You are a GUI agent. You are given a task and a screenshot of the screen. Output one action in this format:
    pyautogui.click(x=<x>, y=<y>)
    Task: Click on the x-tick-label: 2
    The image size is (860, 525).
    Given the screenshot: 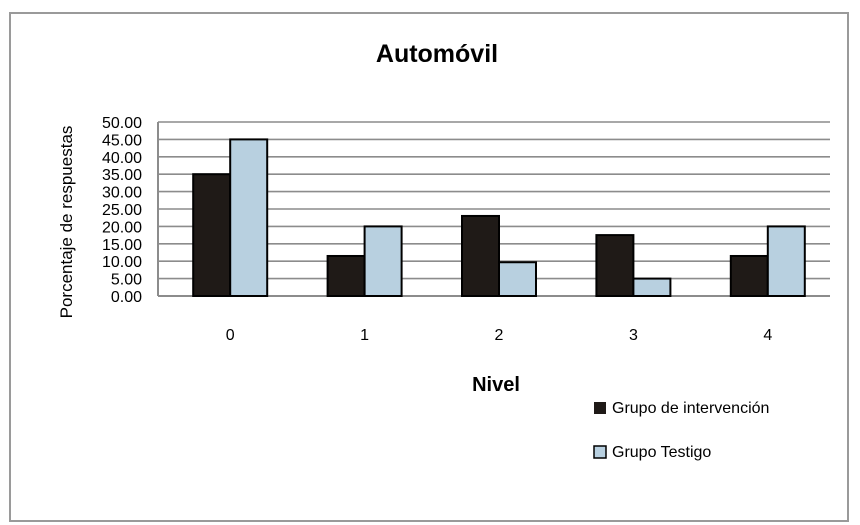 What is the action you would take?
    pyautogui.click(x=499, y=335)
    